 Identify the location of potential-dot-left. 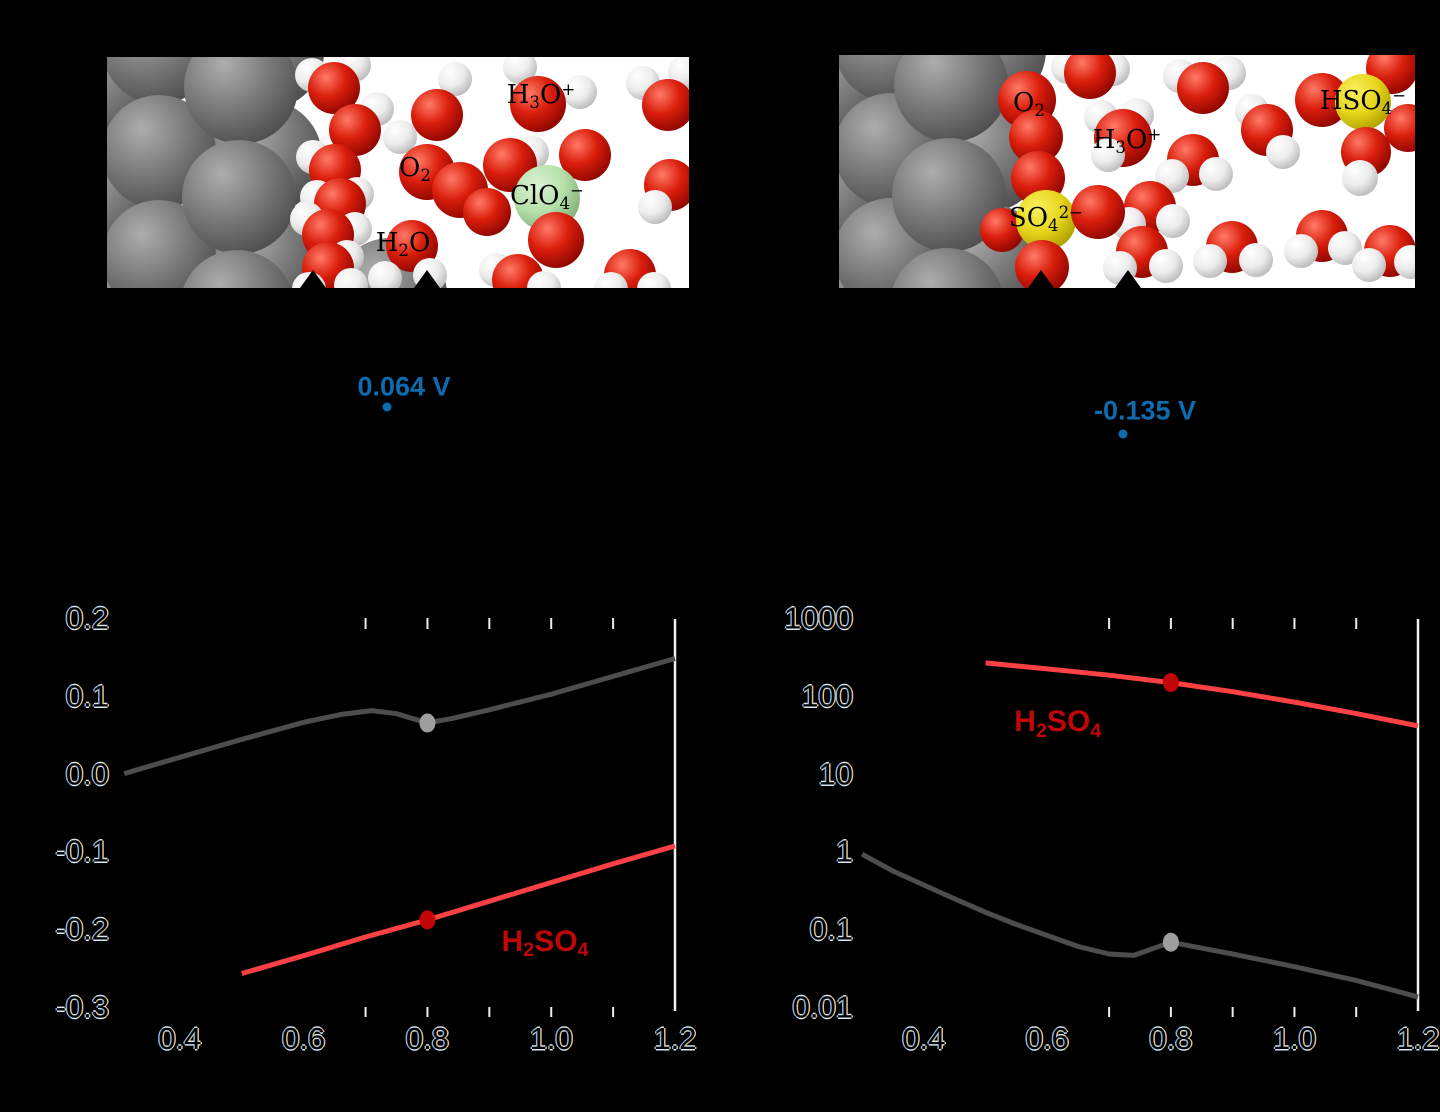
(387, 407).